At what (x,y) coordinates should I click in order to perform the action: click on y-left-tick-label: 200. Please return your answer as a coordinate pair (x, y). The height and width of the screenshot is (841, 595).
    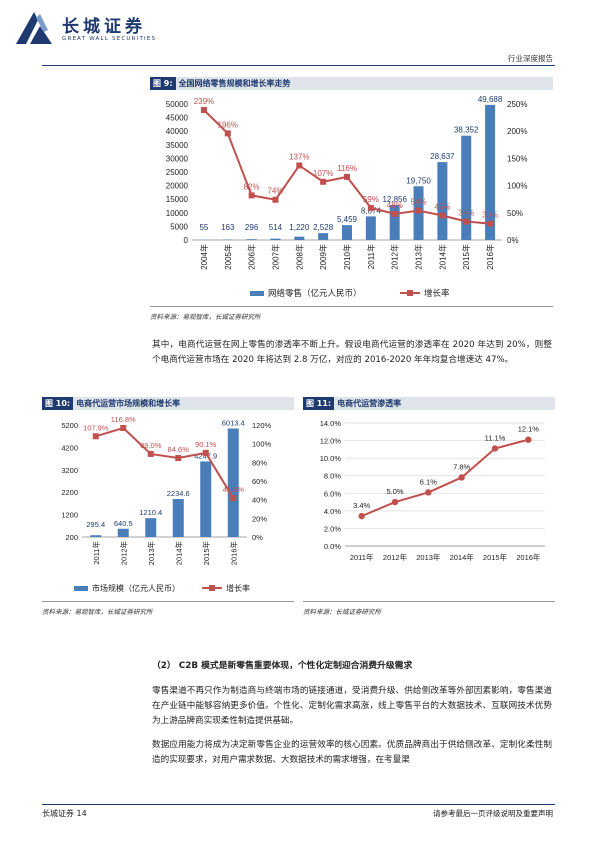
    Looking at the image, I should click on (71, 537).